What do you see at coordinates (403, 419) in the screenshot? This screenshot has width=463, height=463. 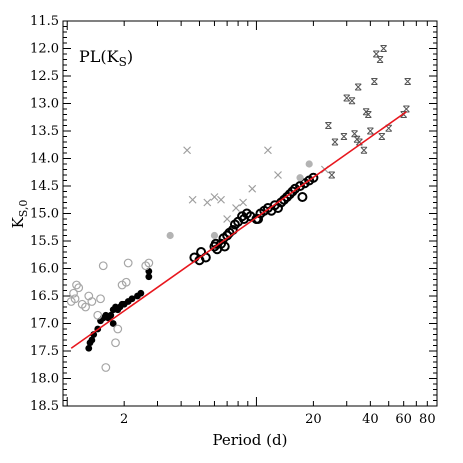 I see `x-tick-label: 60` at bounding box center [403, 419].